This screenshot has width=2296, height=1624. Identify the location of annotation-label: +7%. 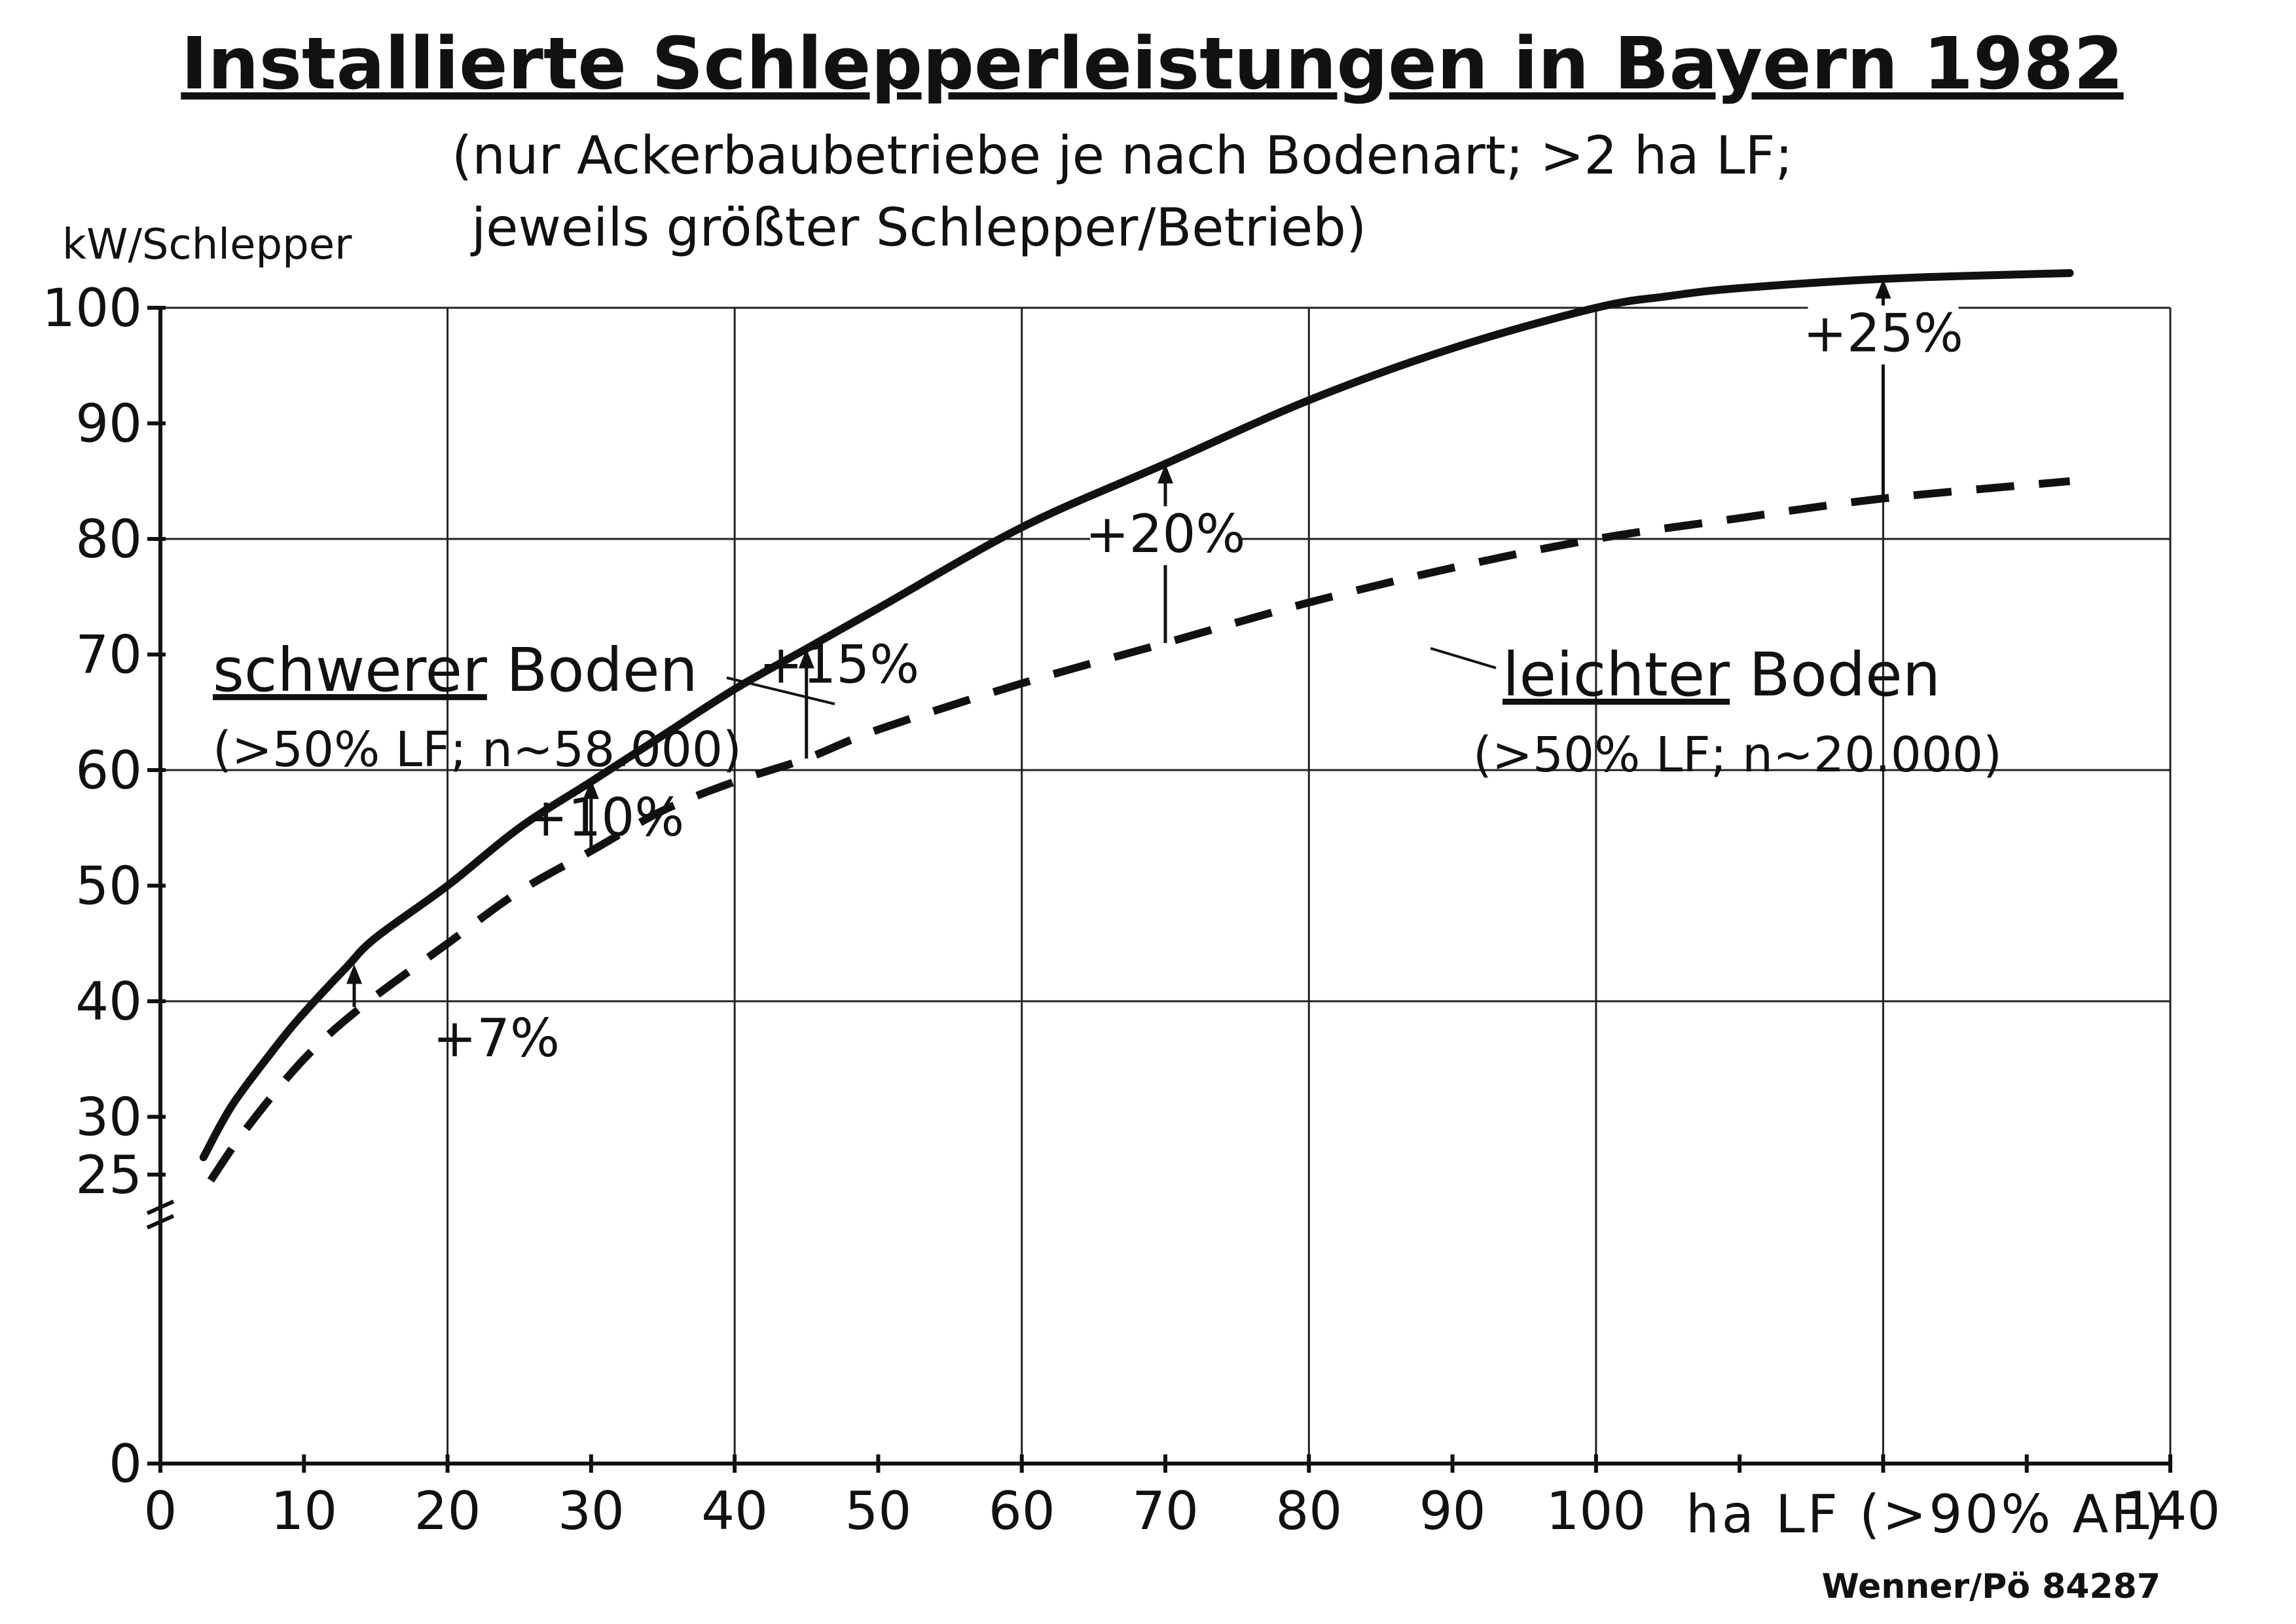
(496, 1038).